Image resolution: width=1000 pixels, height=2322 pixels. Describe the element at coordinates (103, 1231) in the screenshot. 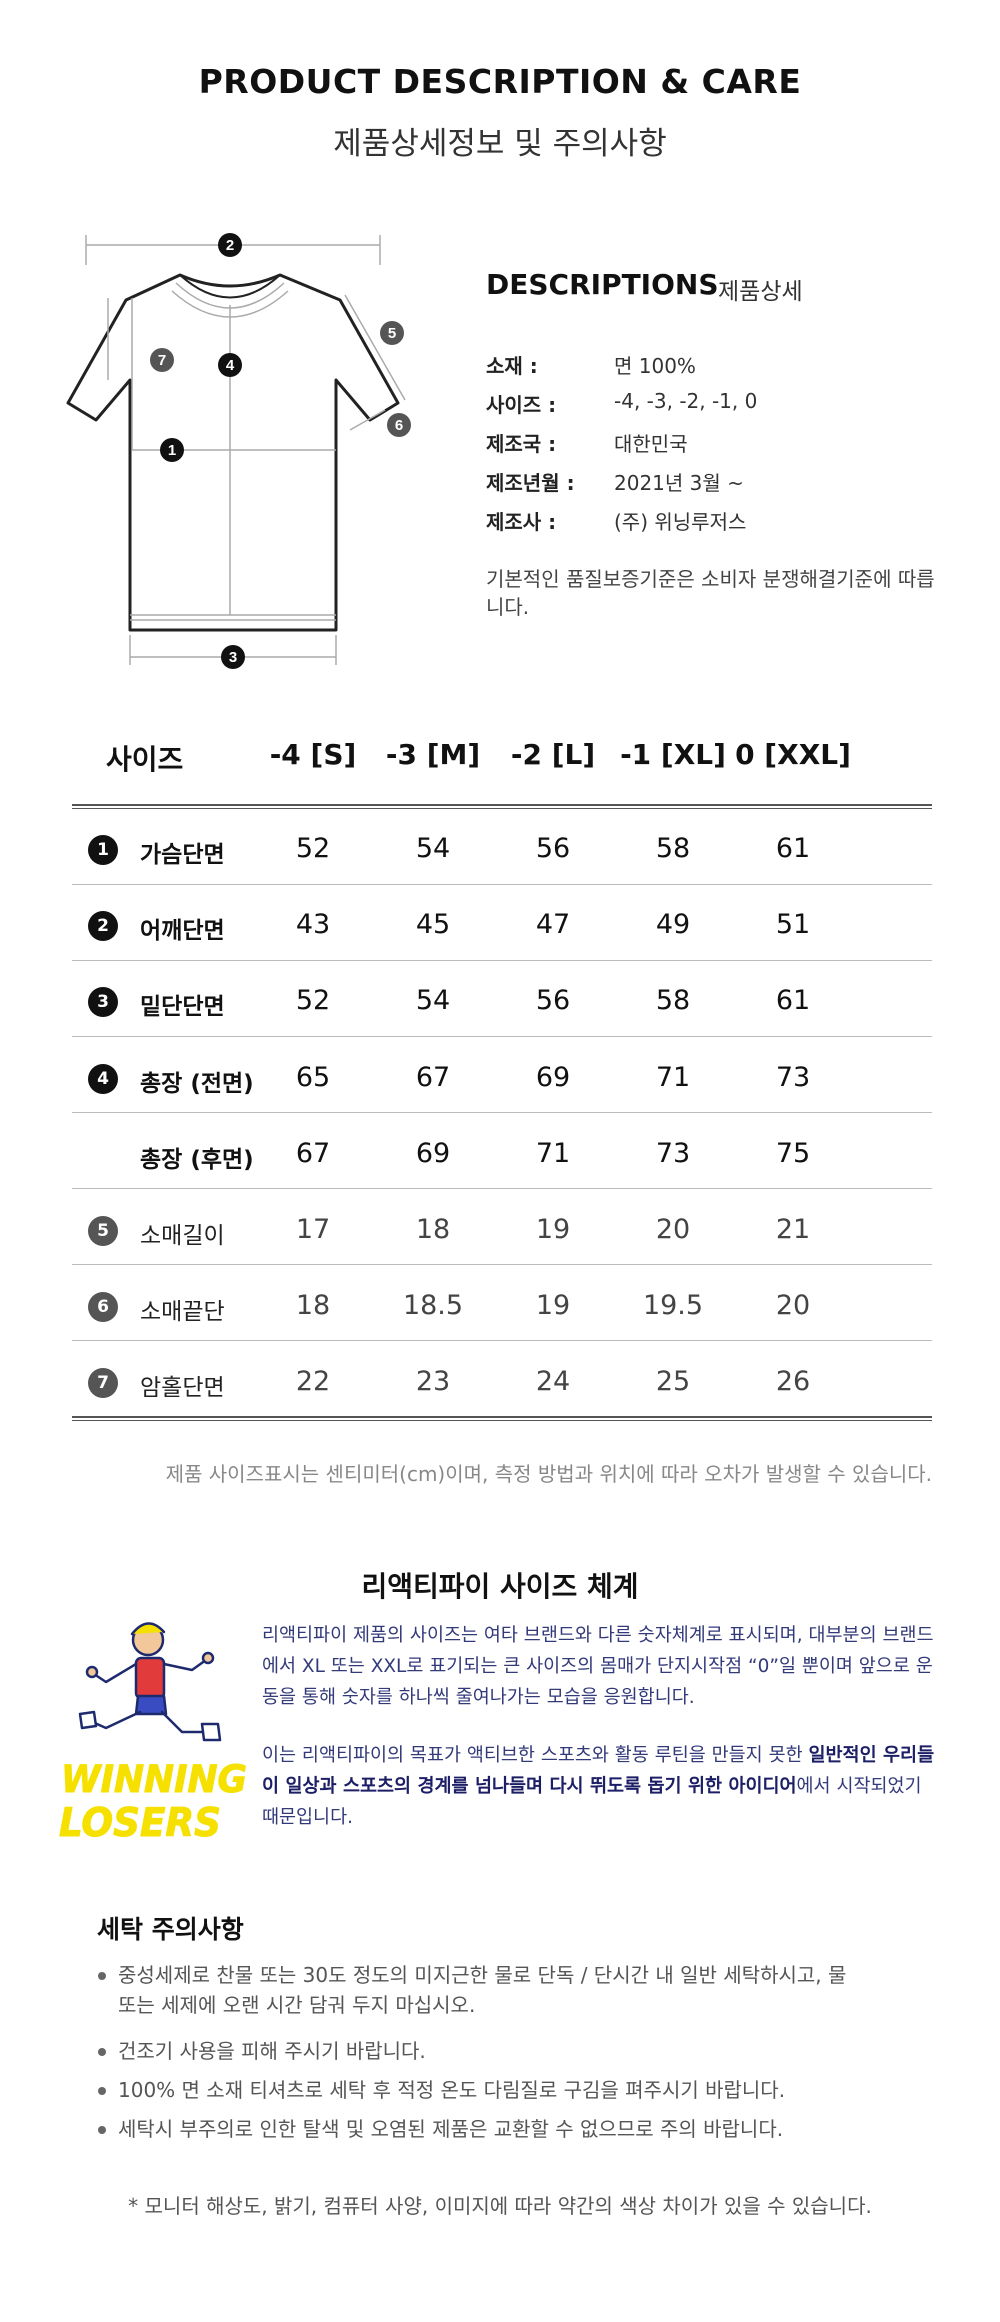

I see `row-marker: 5` at that location.